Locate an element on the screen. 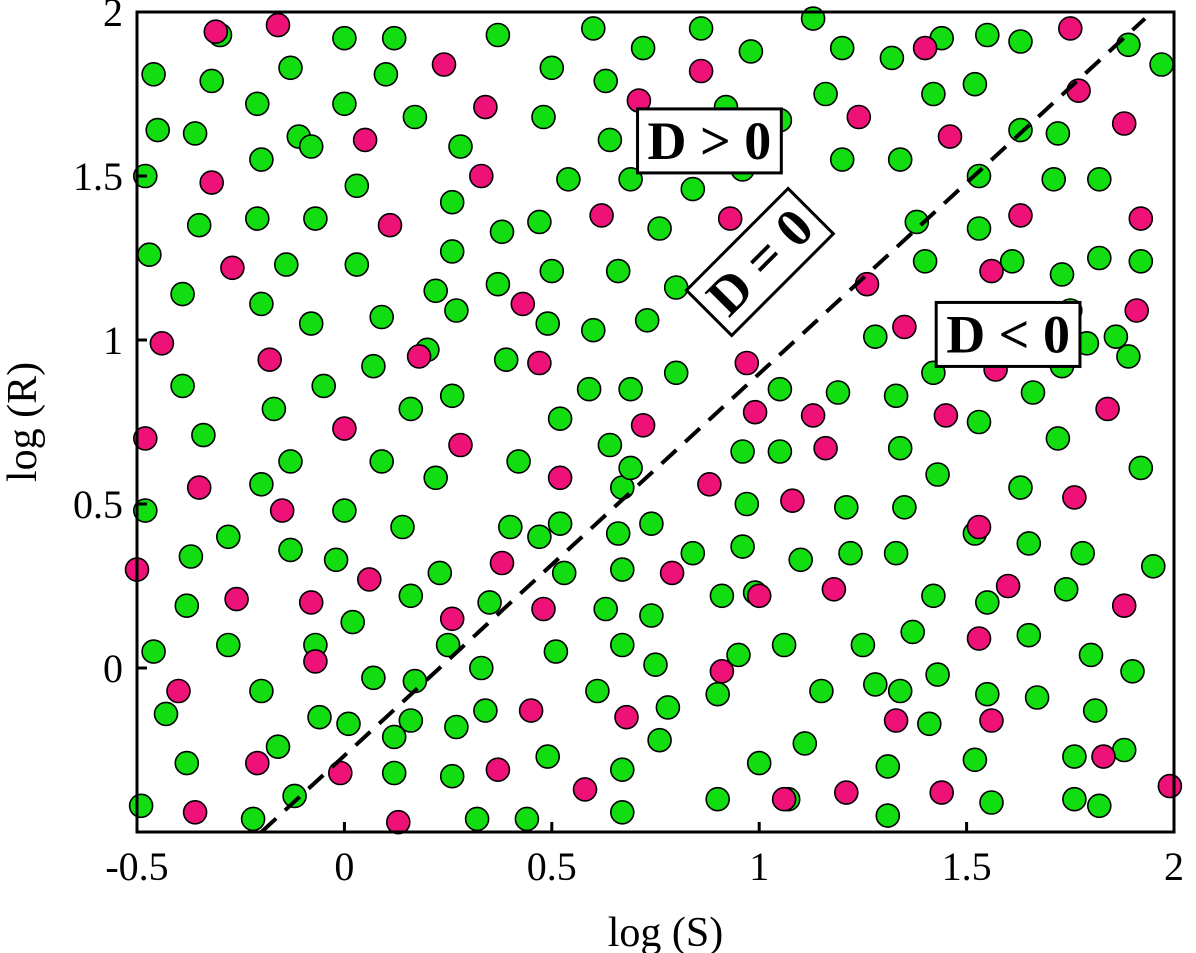 The height and width of the screenshot is (953, 1196). y-tick-label: 0.5 is located at coordinates (98, 504).